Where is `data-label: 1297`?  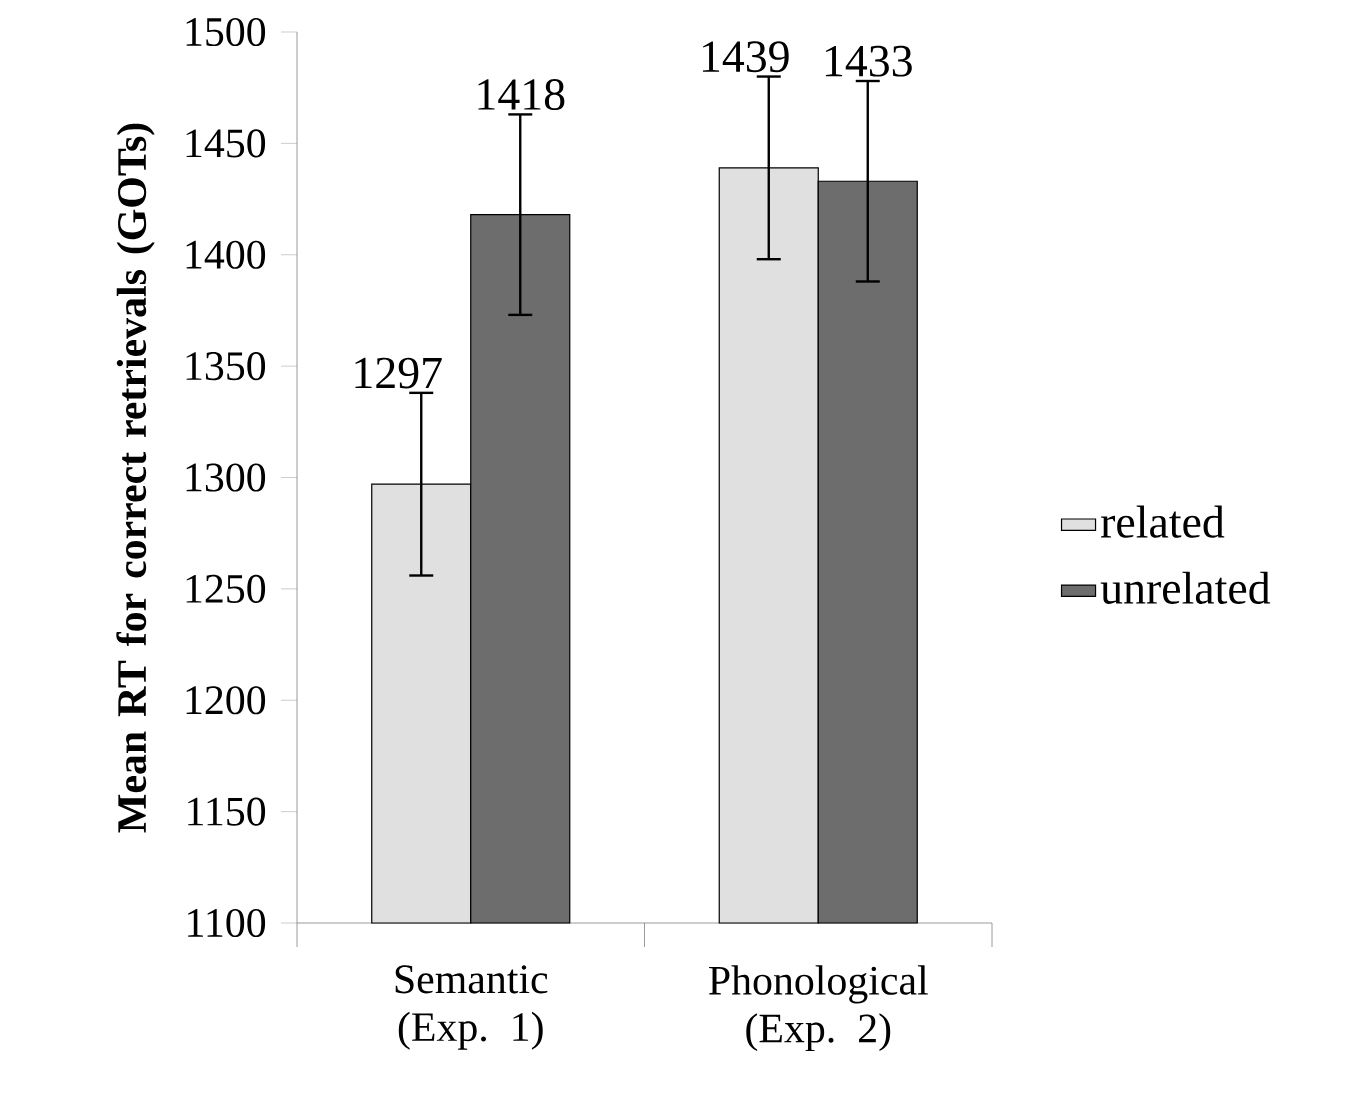
data-label: 1297 is located at coordinates (398, 373).